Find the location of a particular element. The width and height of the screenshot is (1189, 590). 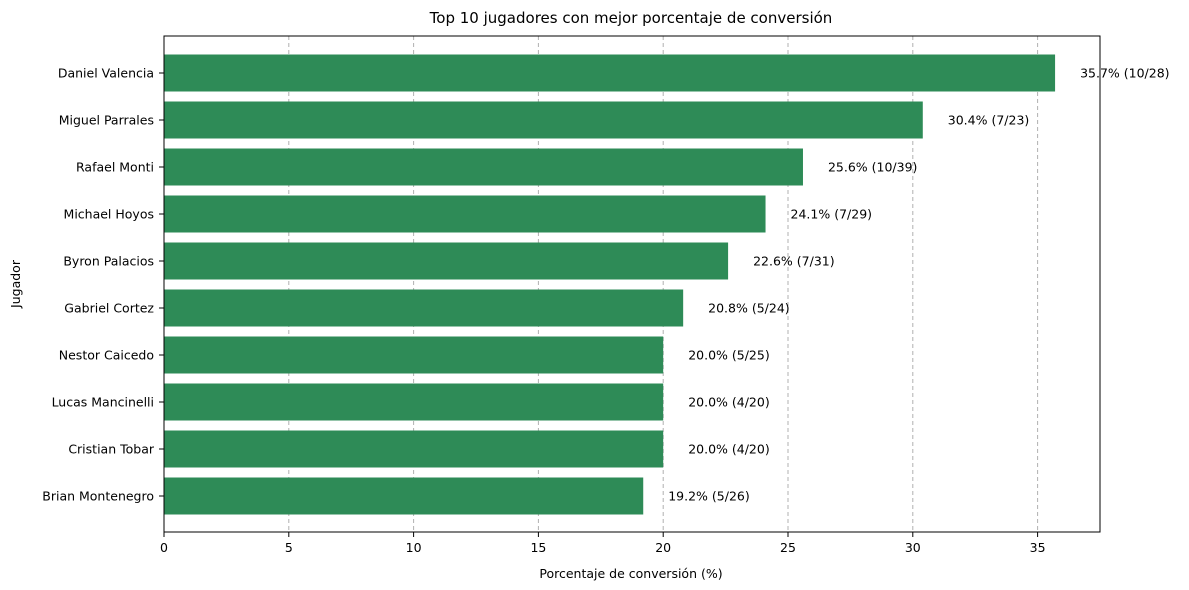

data-label: 20.8% (5/24) is located at coordinates (749, 308).